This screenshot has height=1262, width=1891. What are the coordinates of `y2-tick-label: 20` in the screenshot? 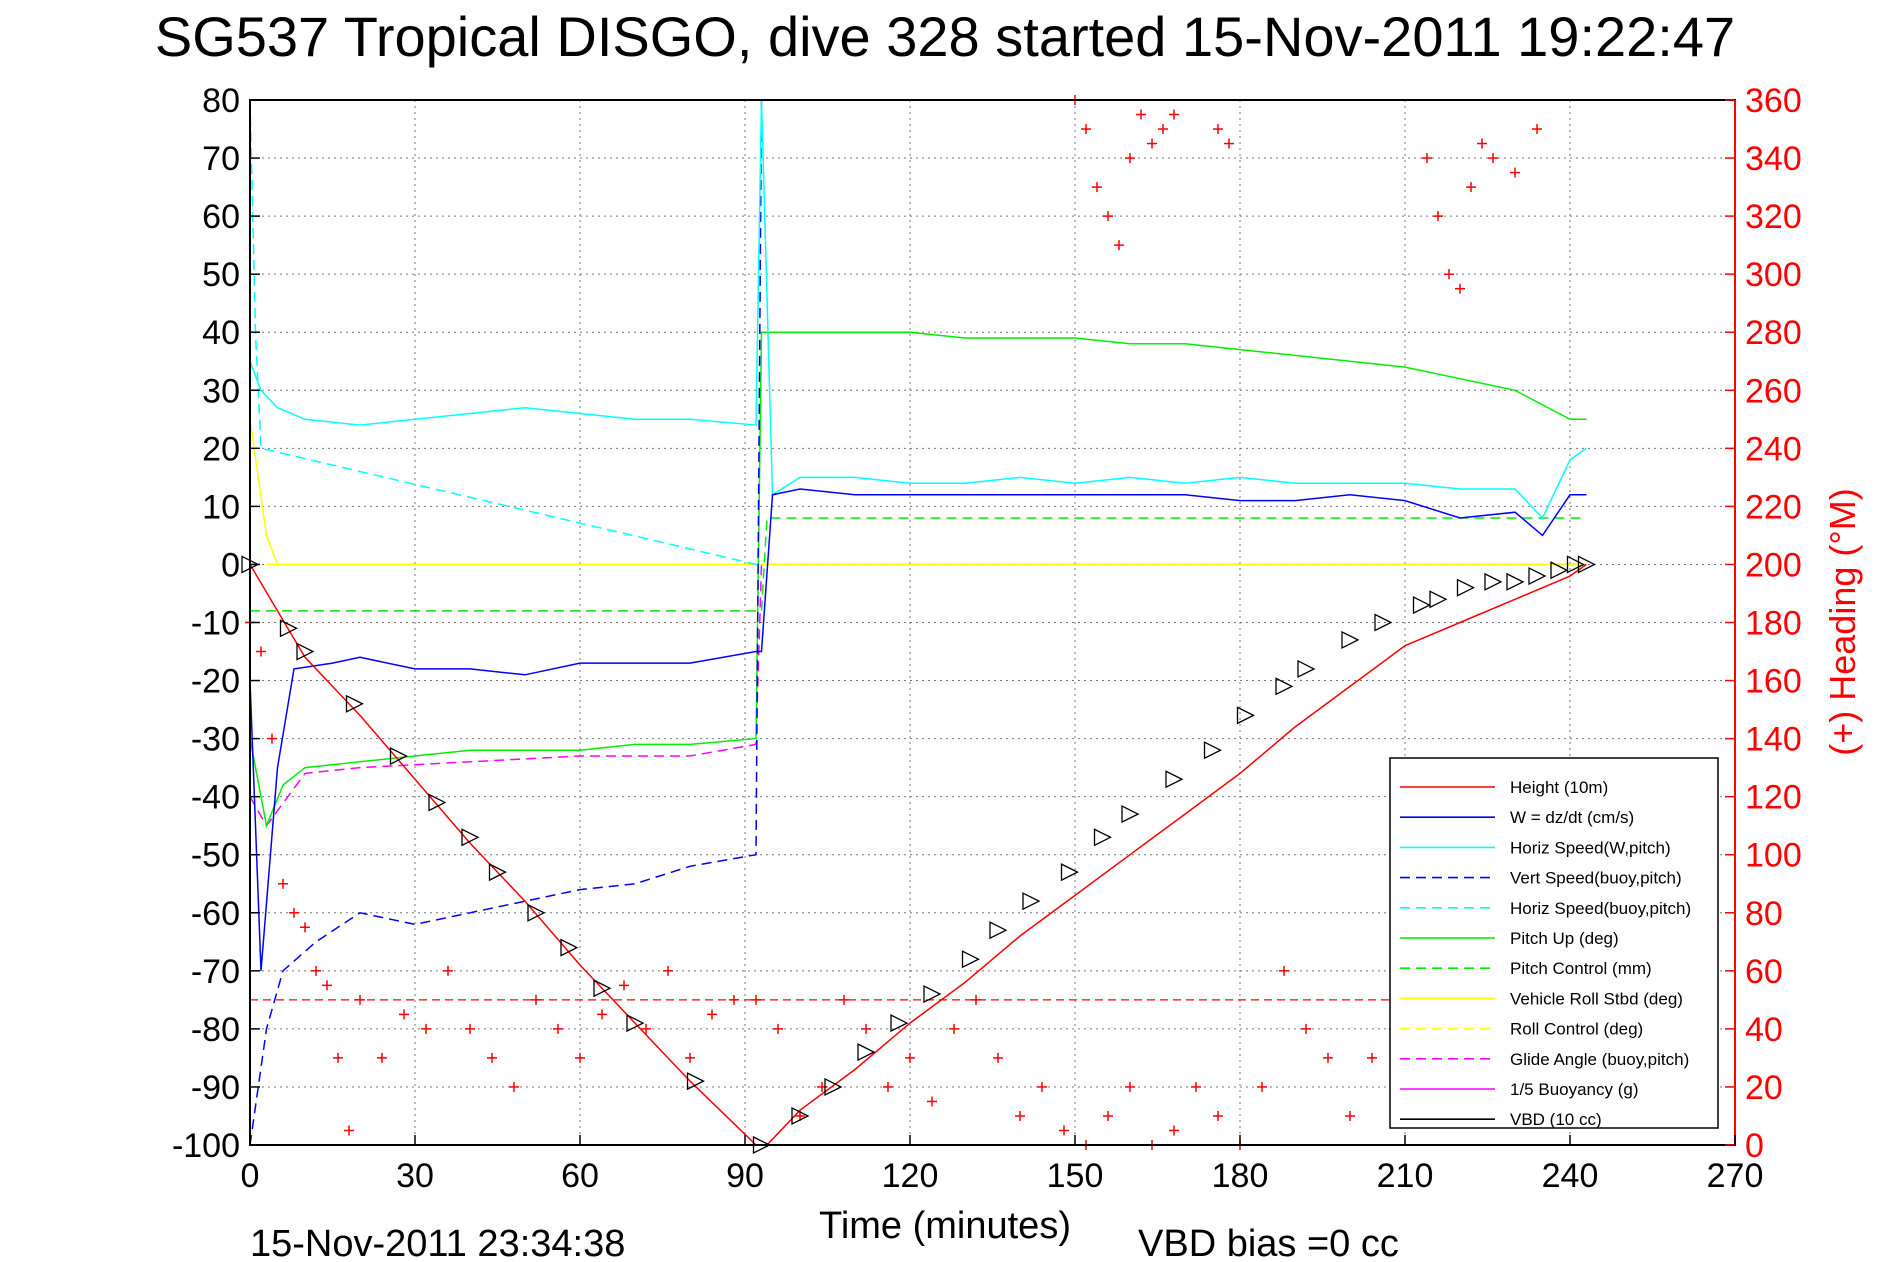 It's located at (1764, 1088).